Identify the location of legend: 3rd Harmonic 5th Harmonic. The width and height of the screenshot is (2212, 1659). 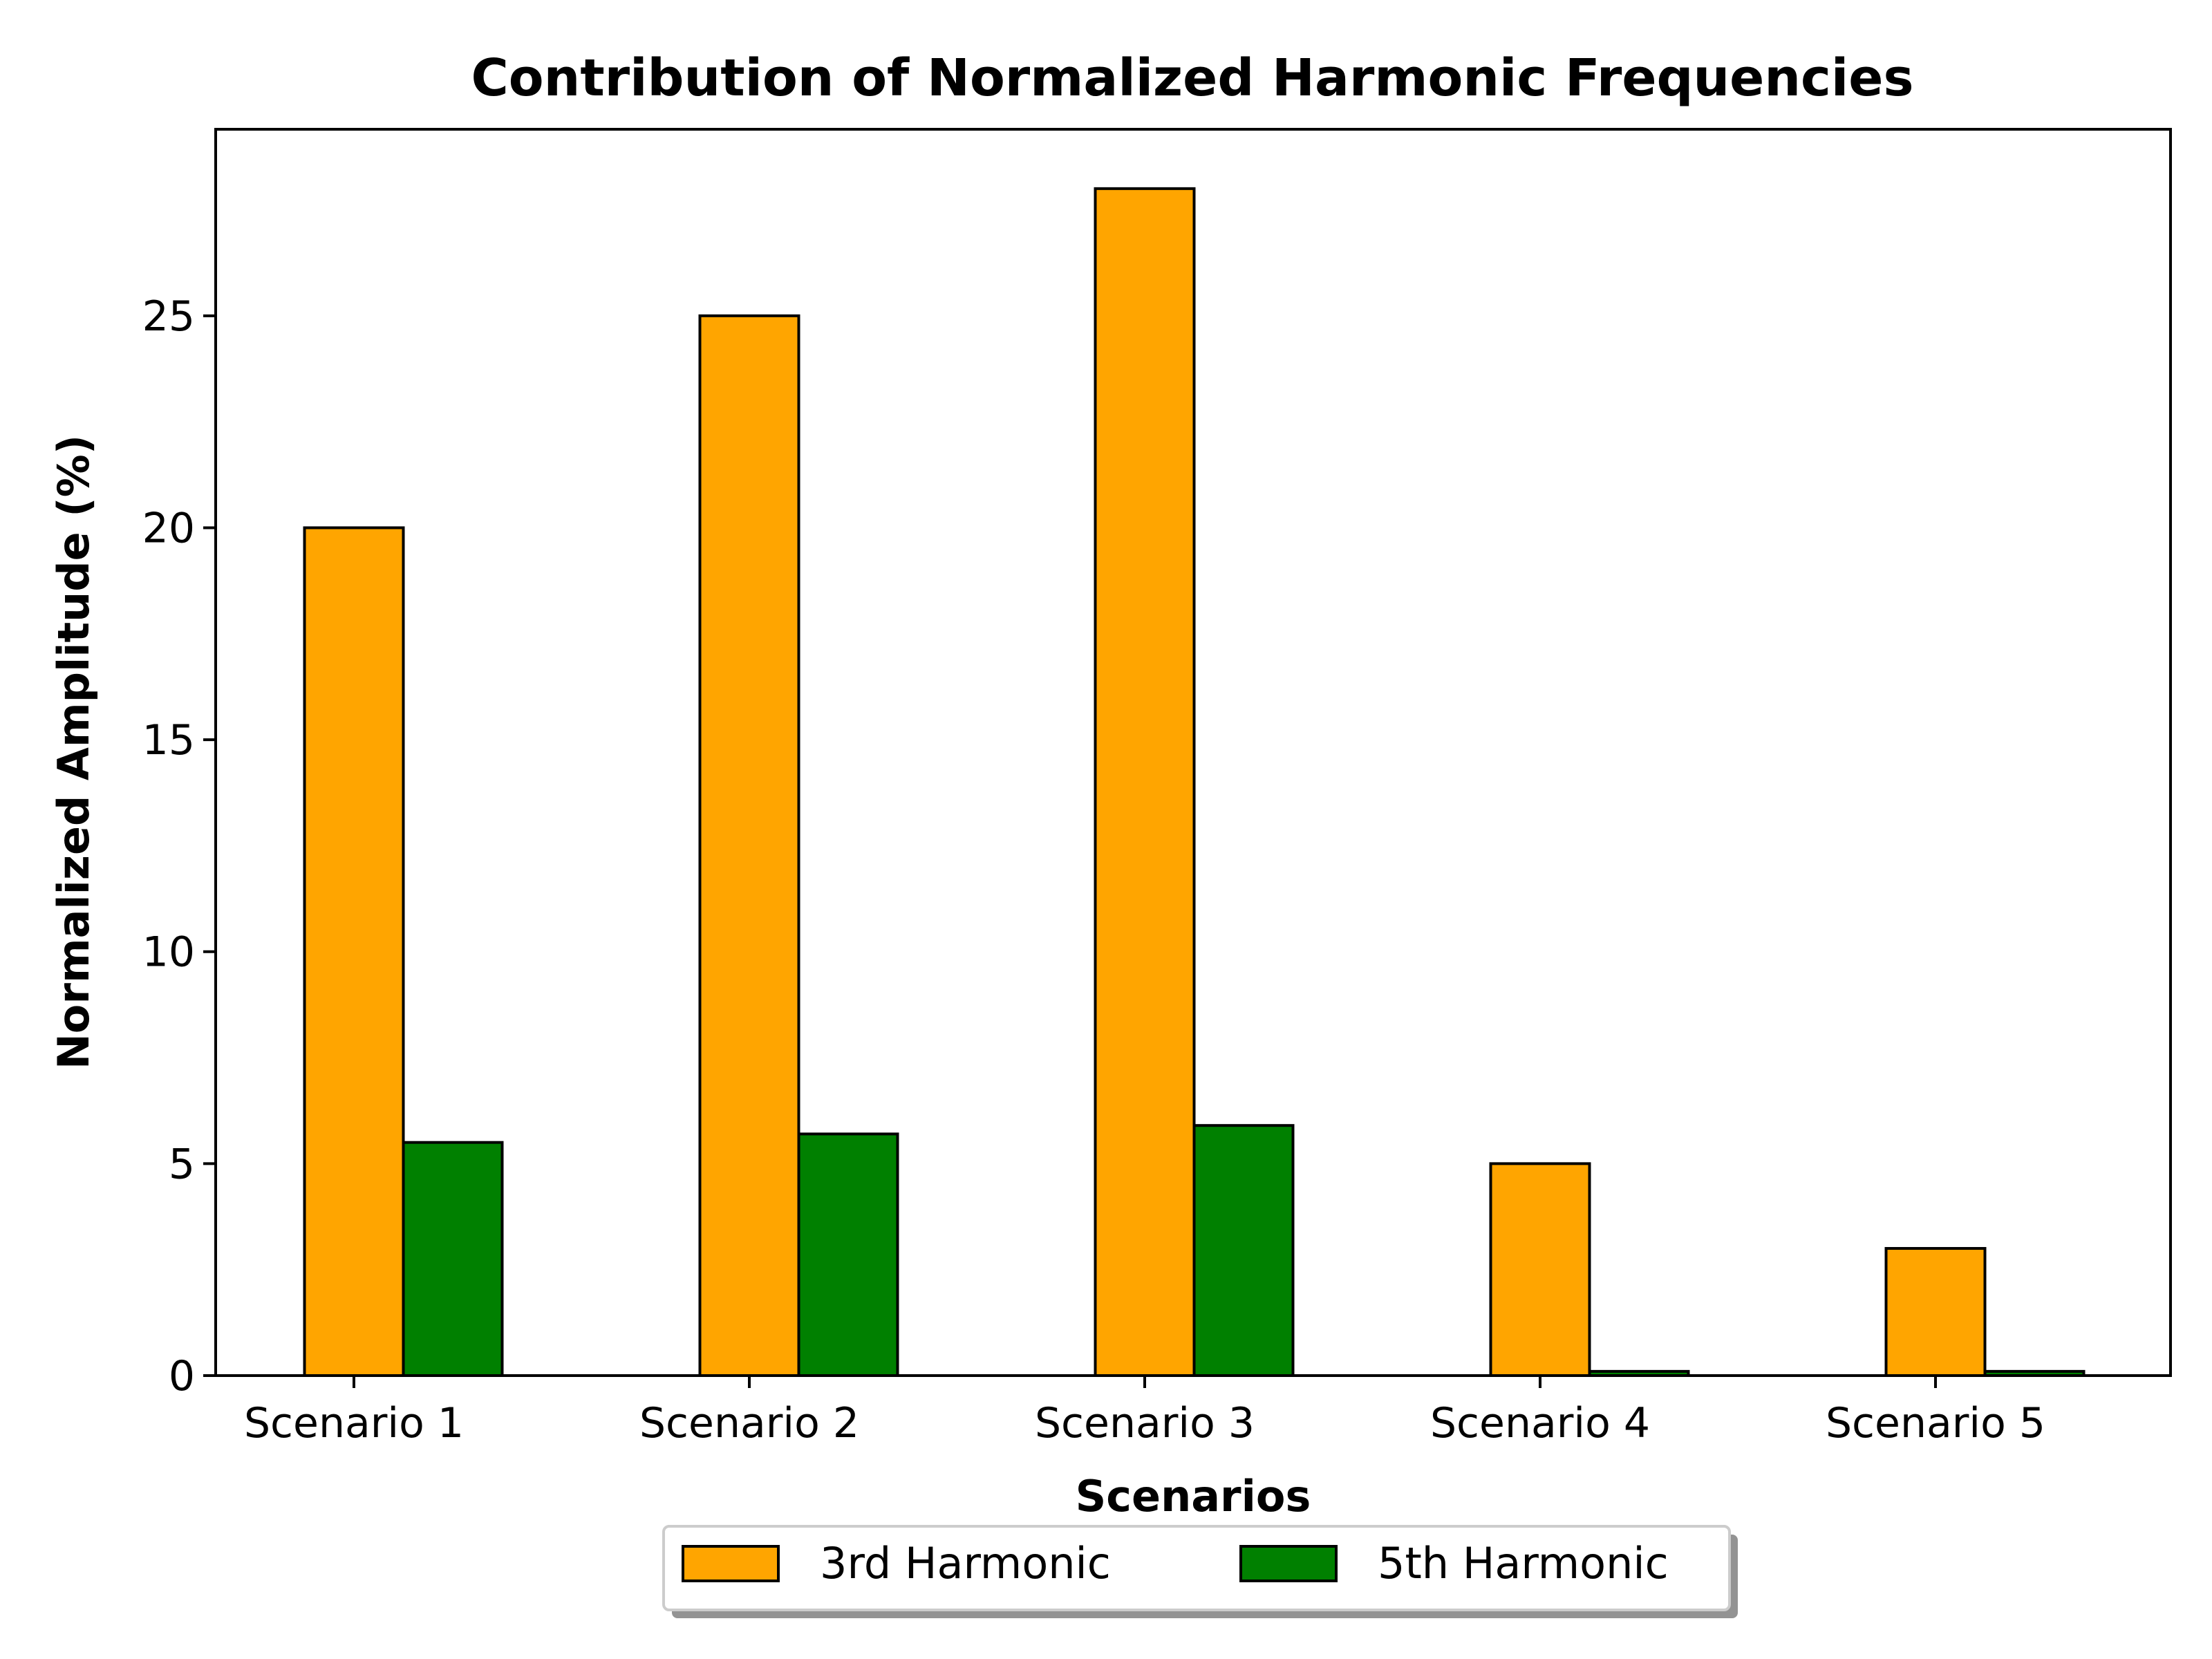
(1200, 1572).